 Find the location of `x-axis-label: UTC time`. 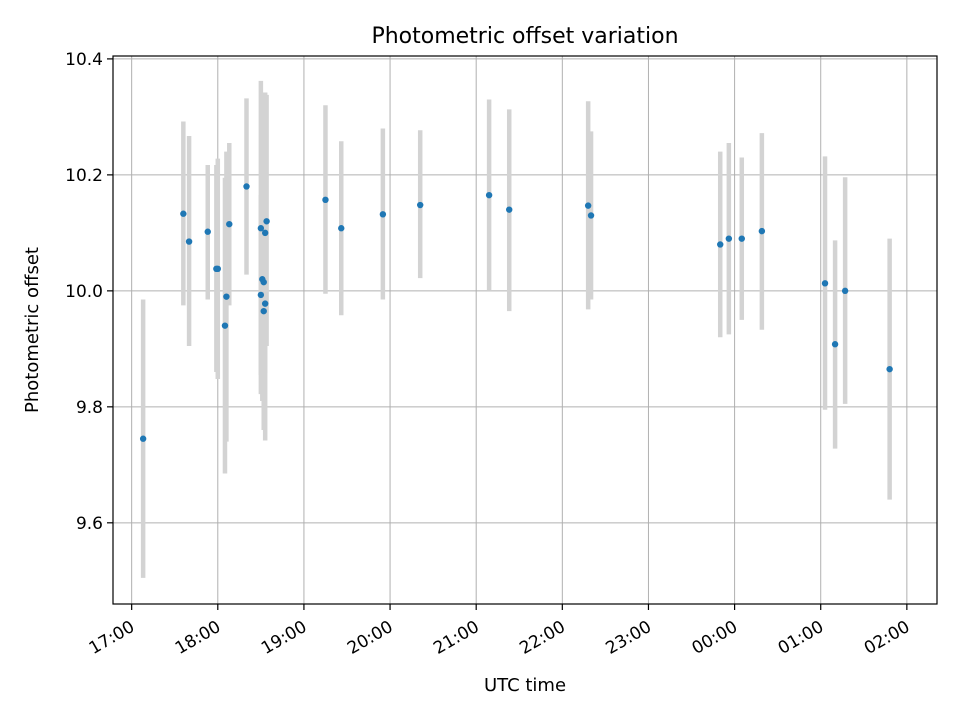

x-axis-label: UTC time is located at coordinates (525, 685).